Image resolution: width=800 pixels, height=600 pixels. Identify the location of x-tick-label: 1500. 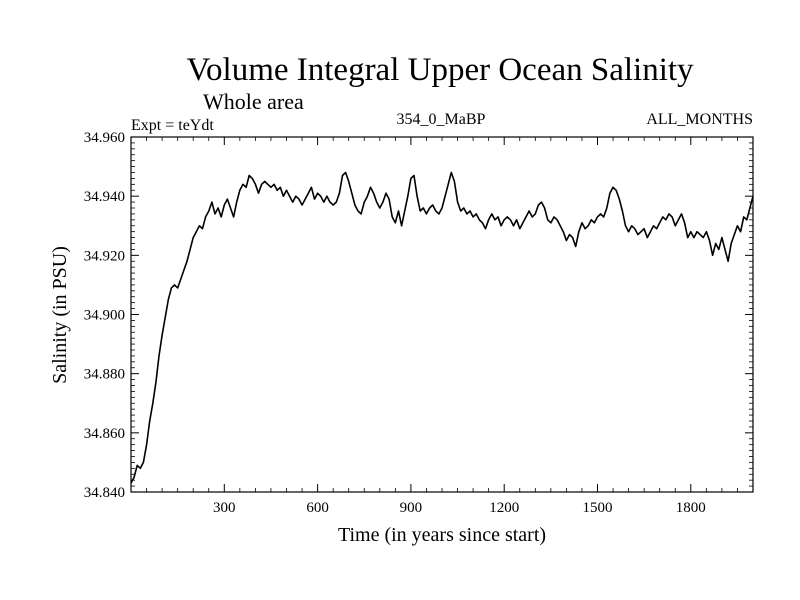
(598, 508).